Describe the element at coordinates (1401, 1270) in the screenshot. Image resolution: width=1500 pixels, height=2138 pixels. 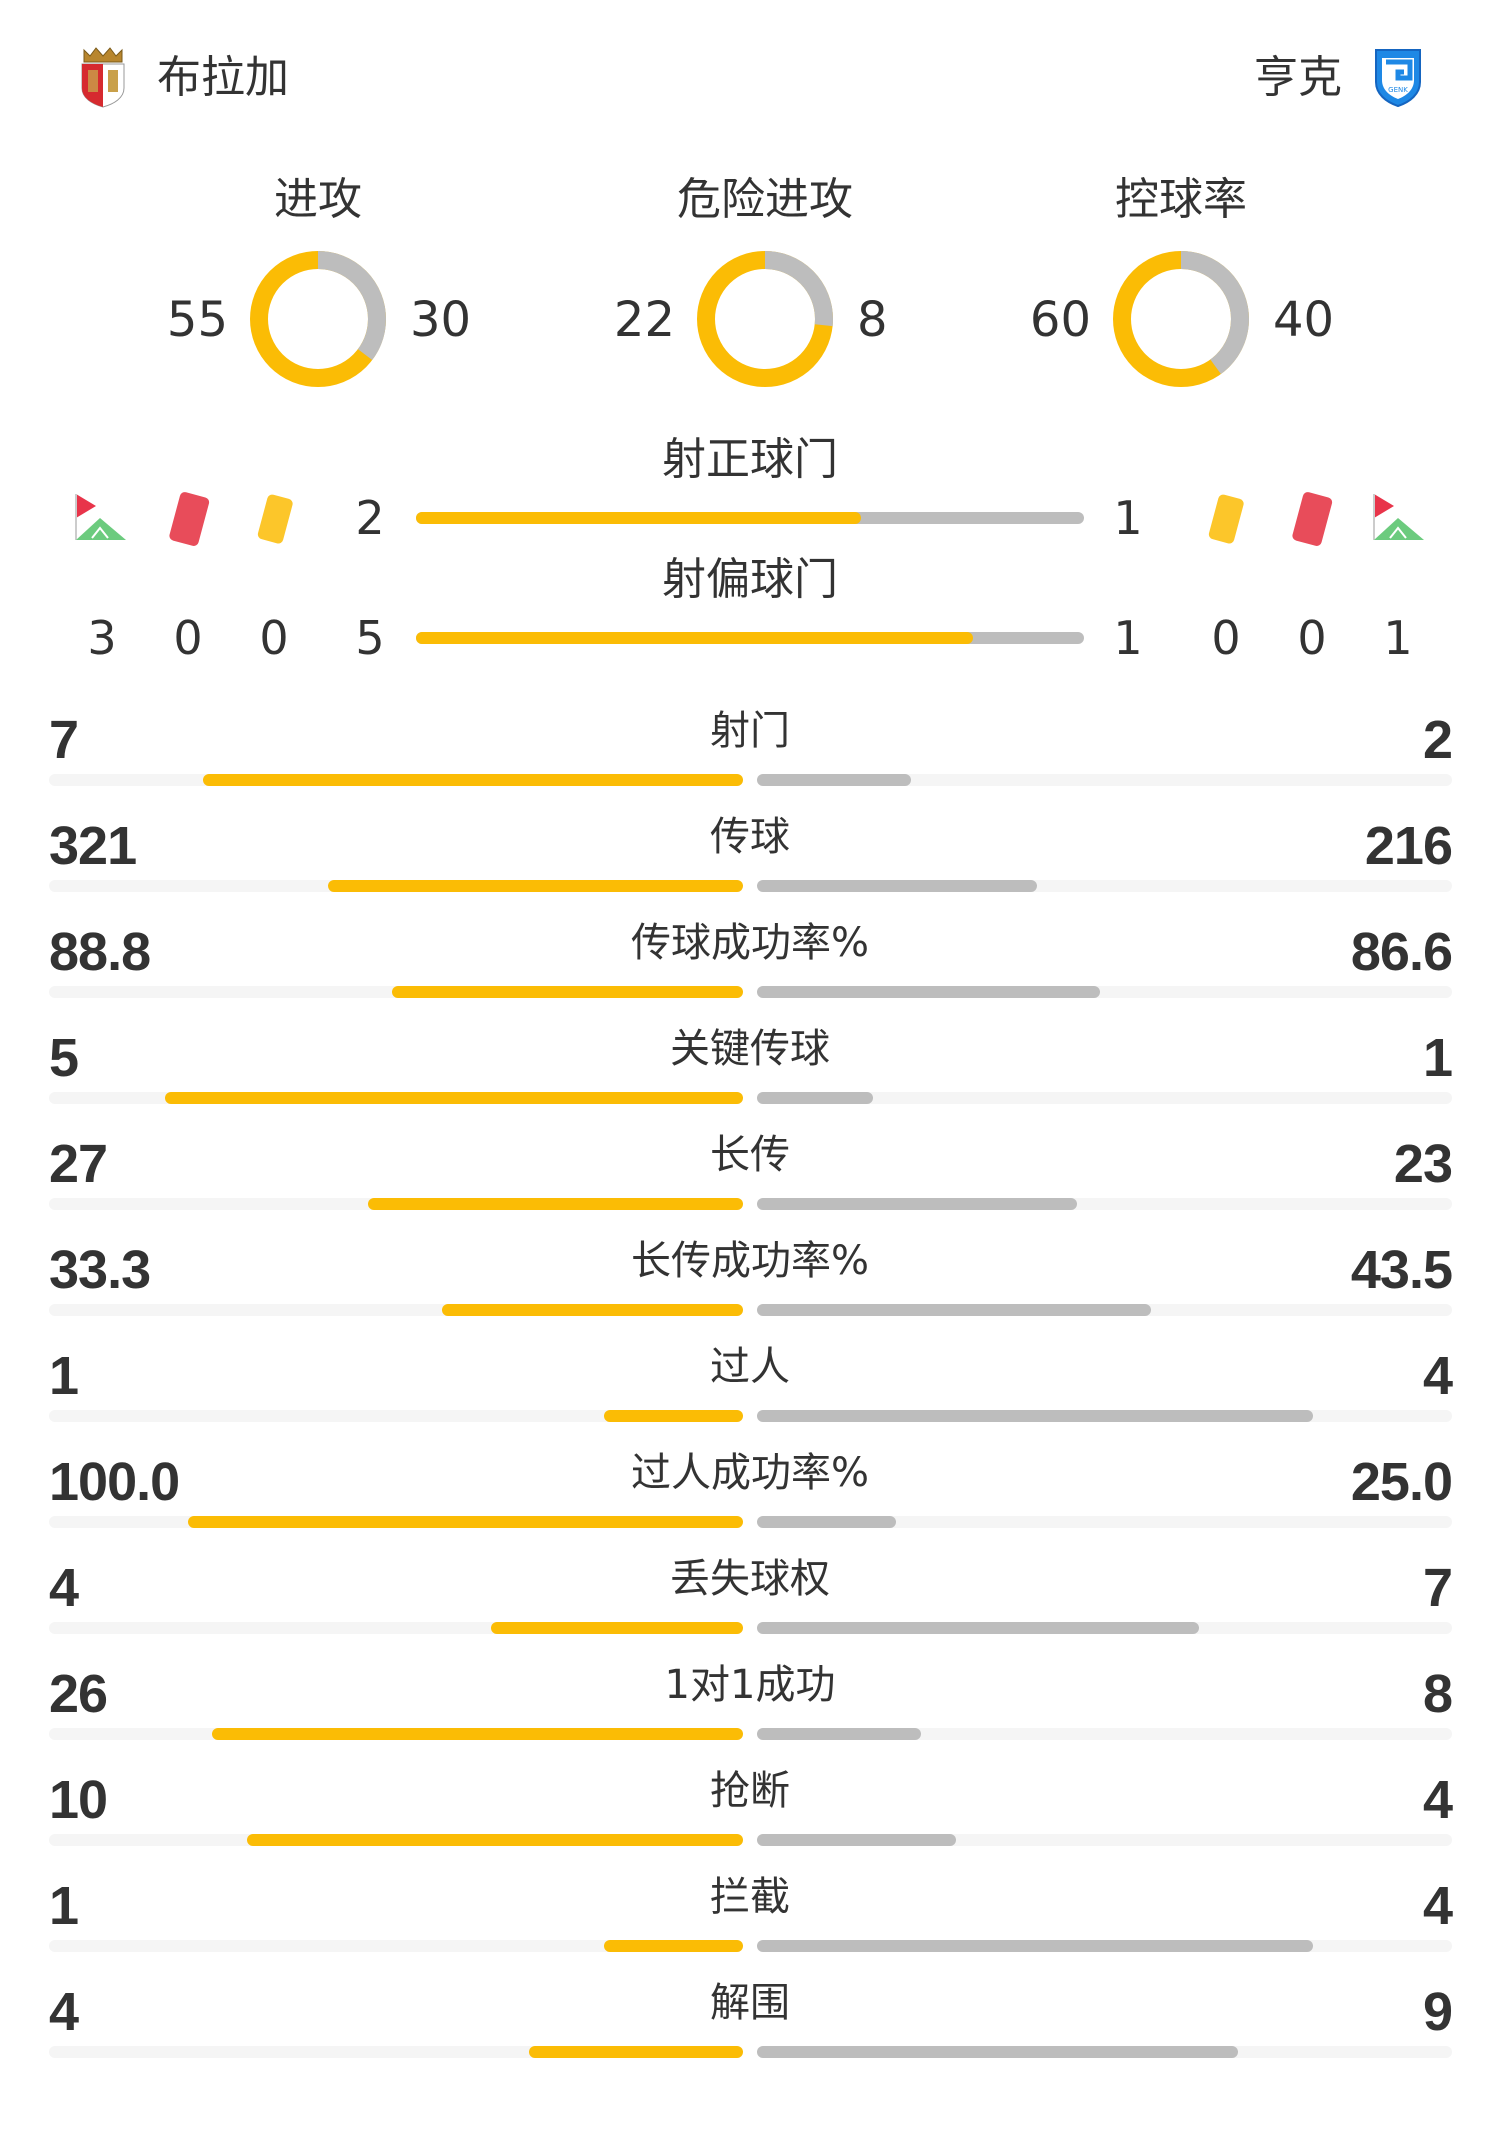
I see `stat-away-value: 43.5` at that location.